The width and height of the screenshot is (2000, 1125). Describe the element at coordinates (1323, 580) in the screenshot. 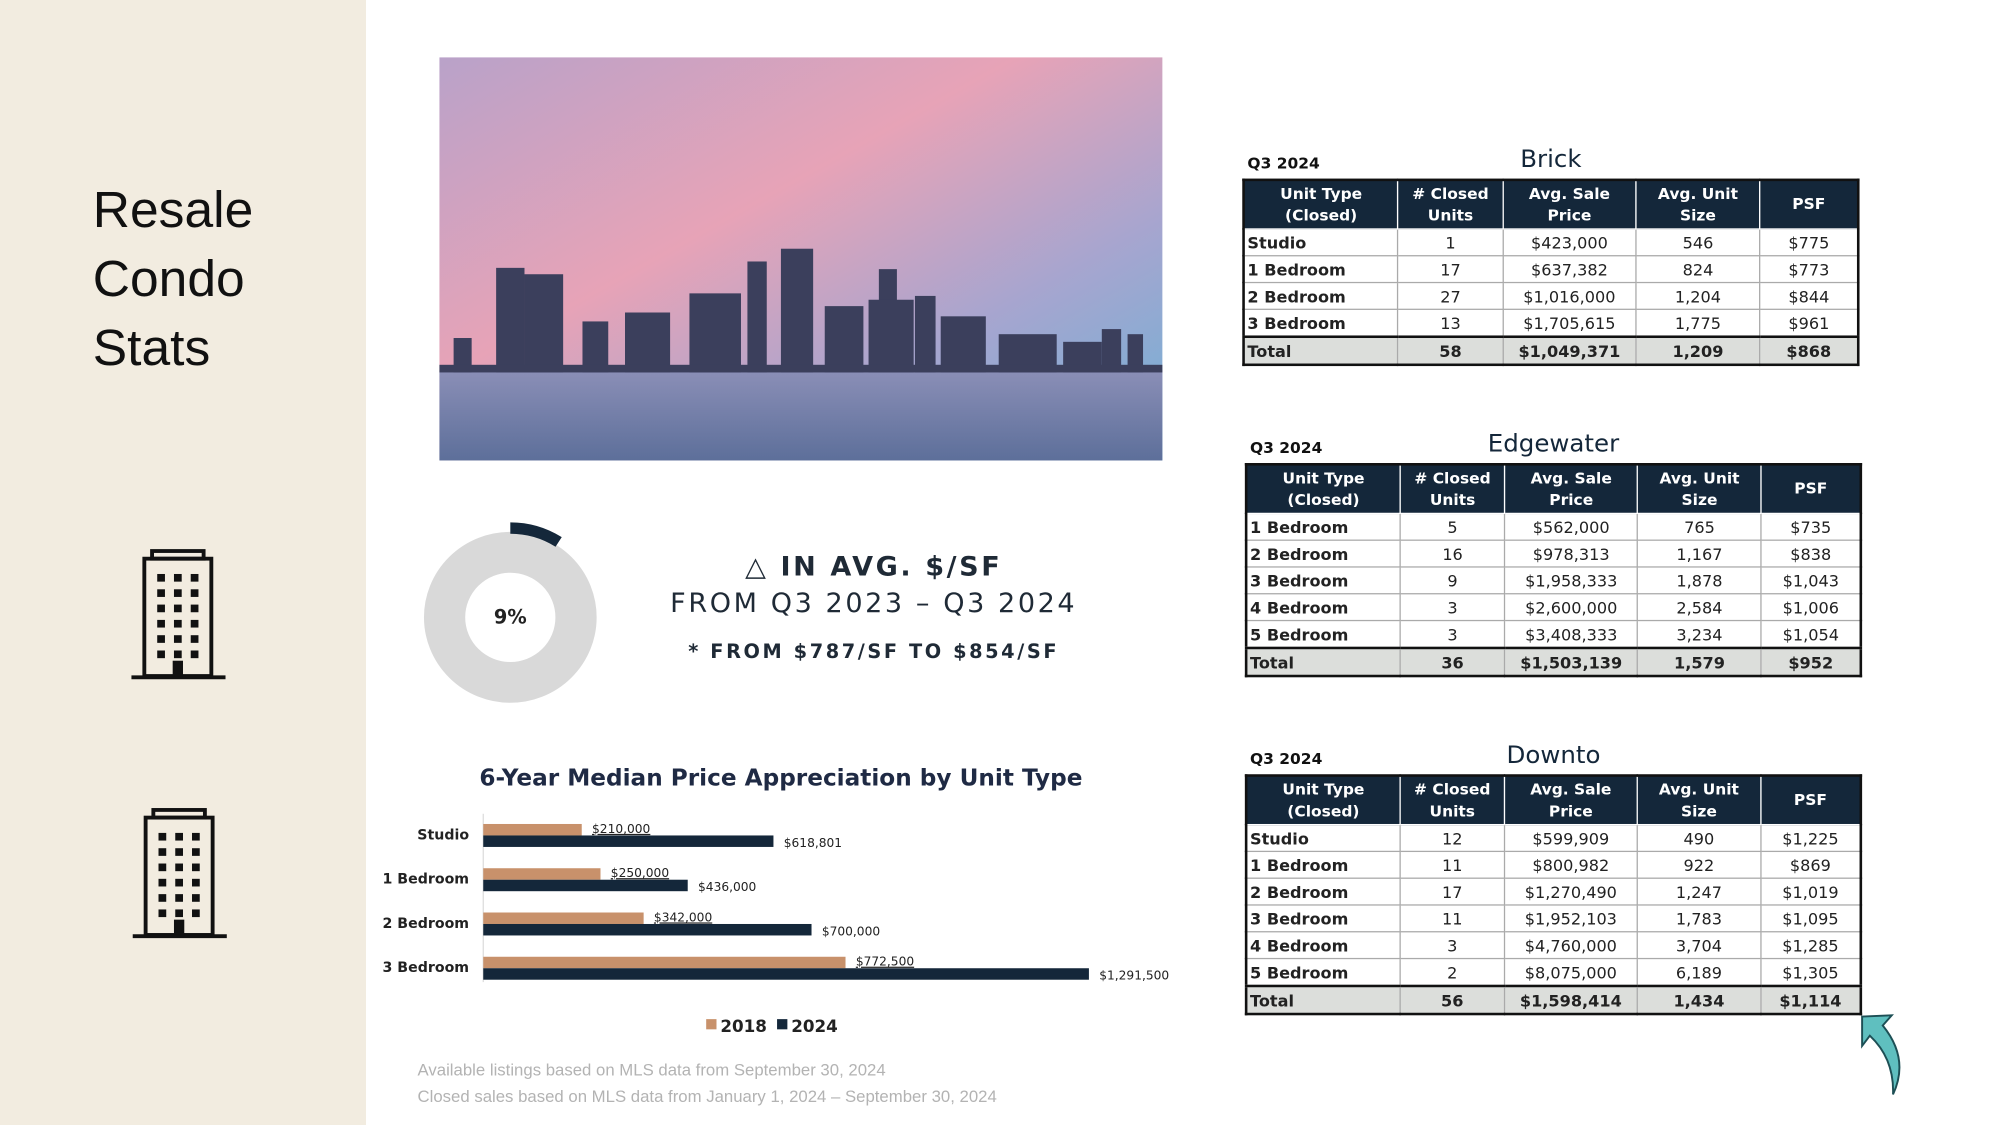

I see `table-cell: 3 Bedroom` at that location.